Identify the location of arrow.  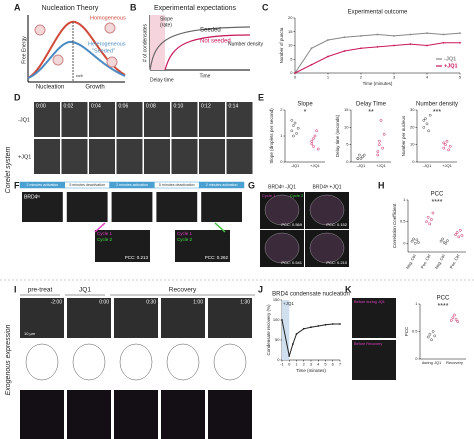
(100, 227).